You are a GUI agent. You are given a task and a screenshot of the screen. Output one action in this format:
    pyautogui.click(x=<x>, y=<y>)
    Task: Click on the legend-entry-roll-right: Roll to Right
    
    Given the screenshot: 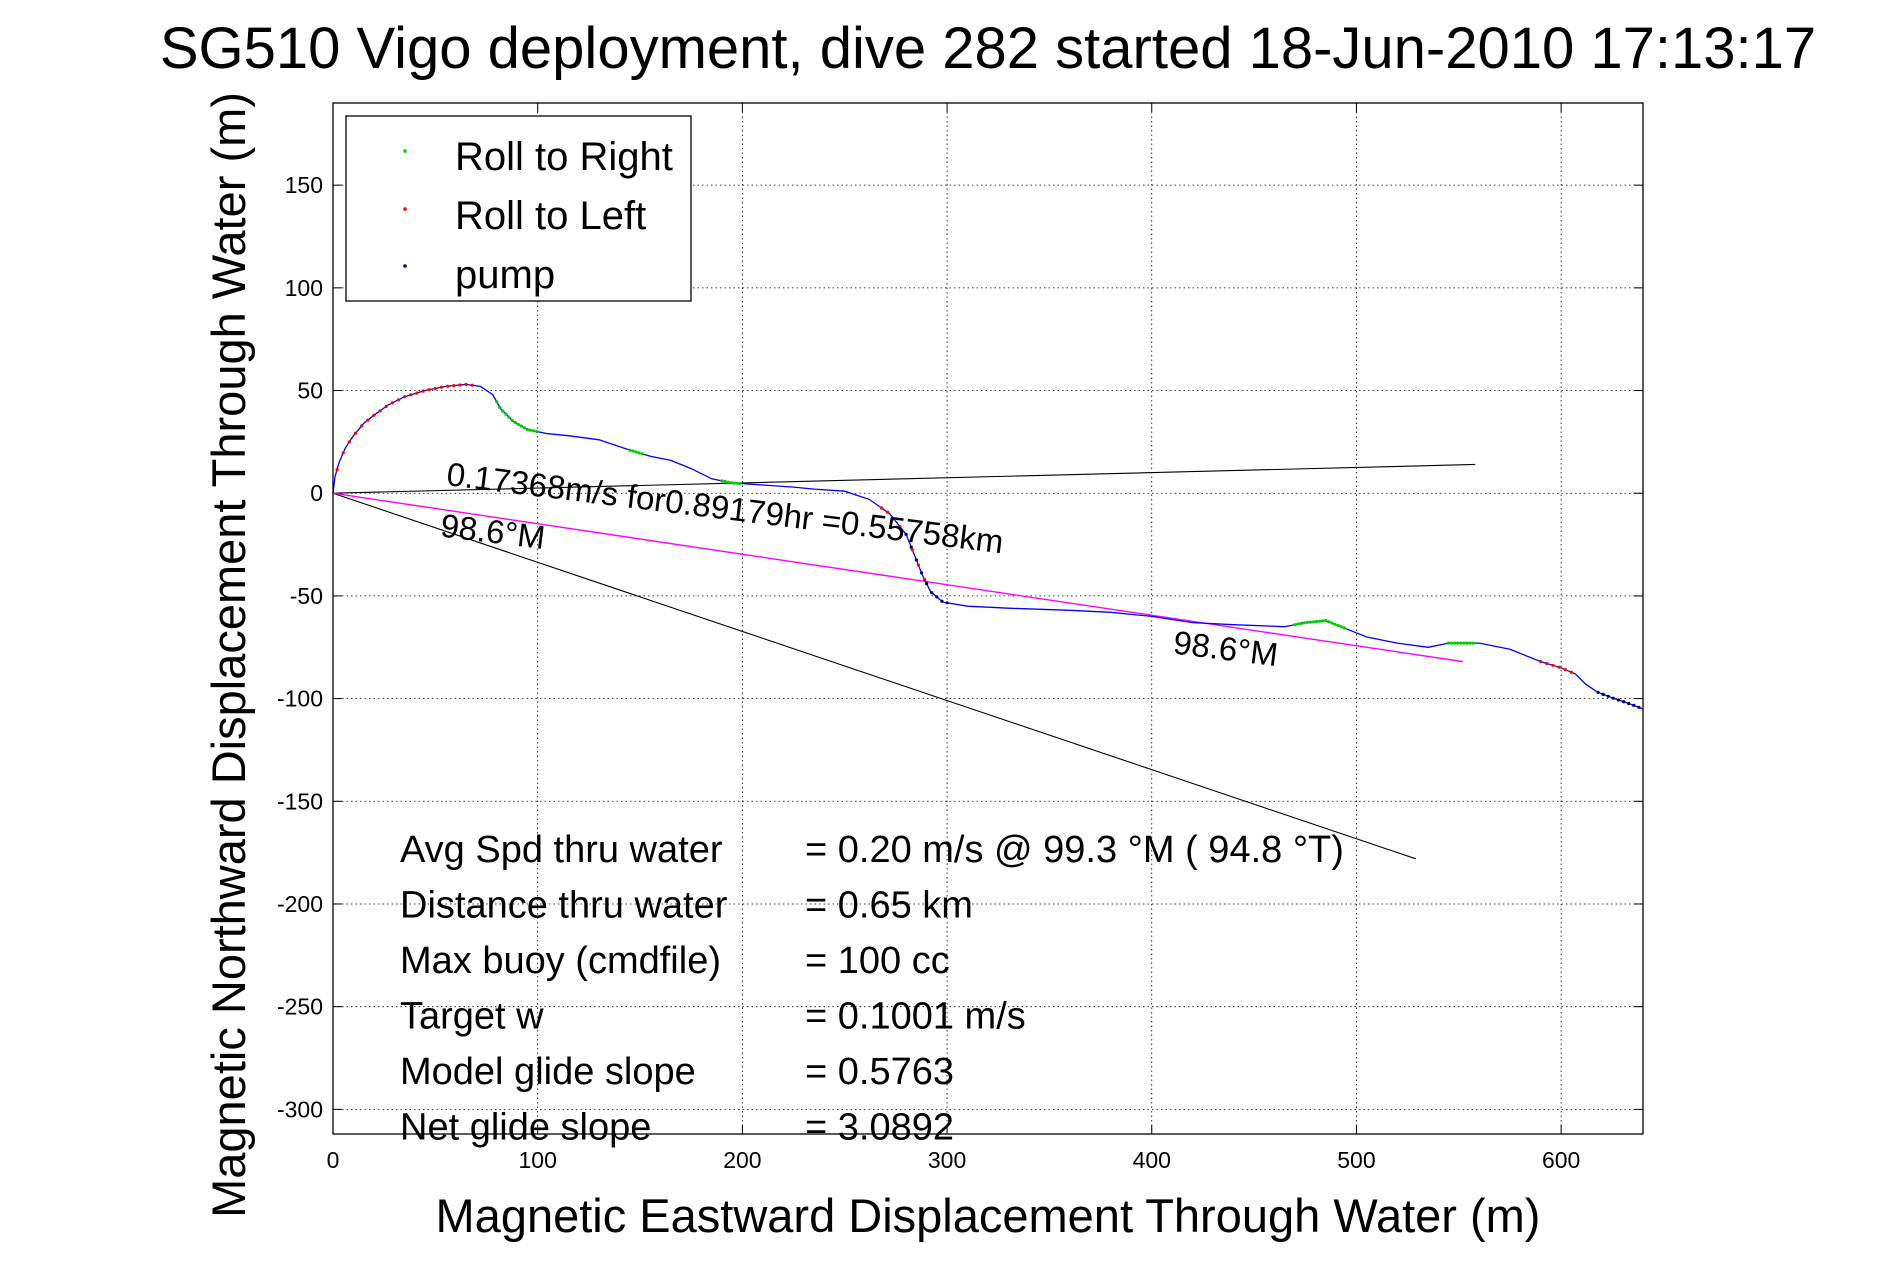 What is the action you would take?
    pyautogui.click(x=538, y=157)
    